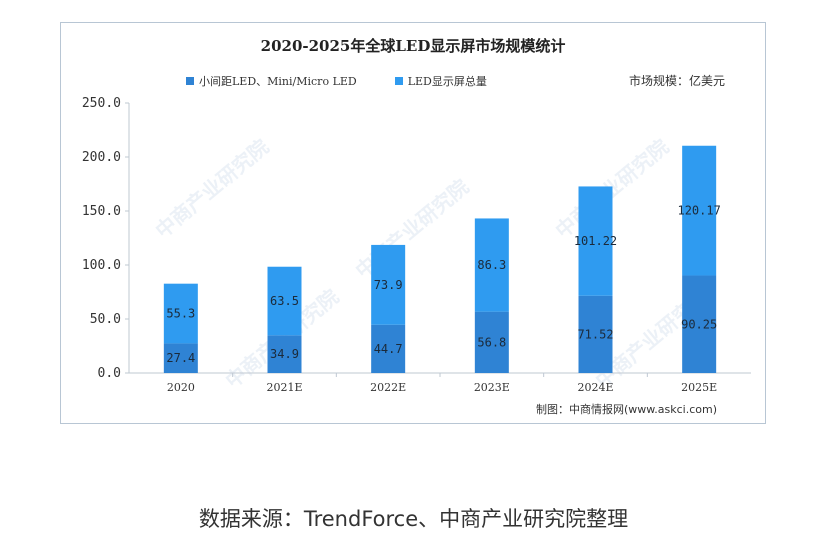  I want to click on y-tick-label: 50.0, so click(105, 319).